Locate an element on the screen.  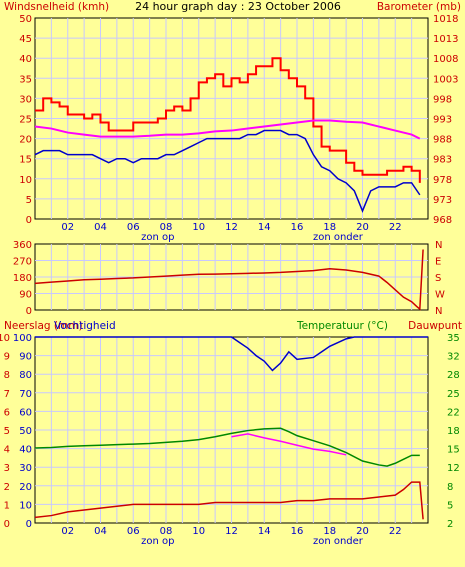
climate-xtick: 10 is located at coordinates (198, 531).